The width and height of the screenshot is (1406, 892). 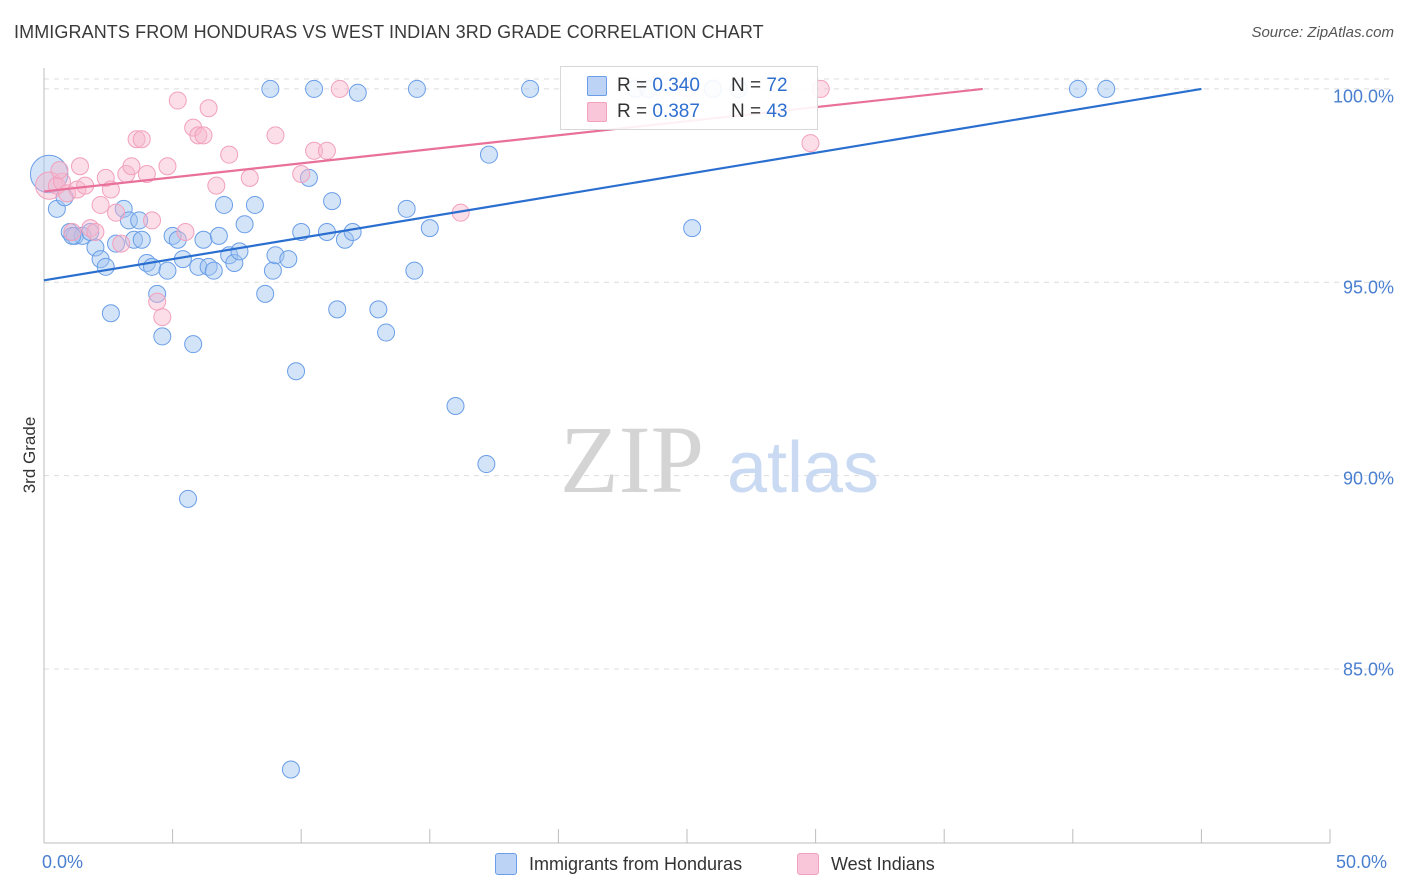 I want to click on x-tick-label: 0.0%, so click(x=63, y=862).